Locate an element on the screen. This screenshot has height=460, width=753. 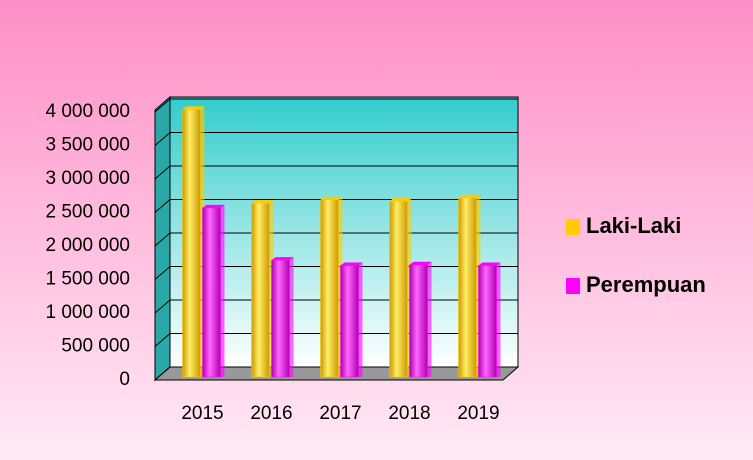
x-tick-label: 2018 is located at coordinates (409, 413).